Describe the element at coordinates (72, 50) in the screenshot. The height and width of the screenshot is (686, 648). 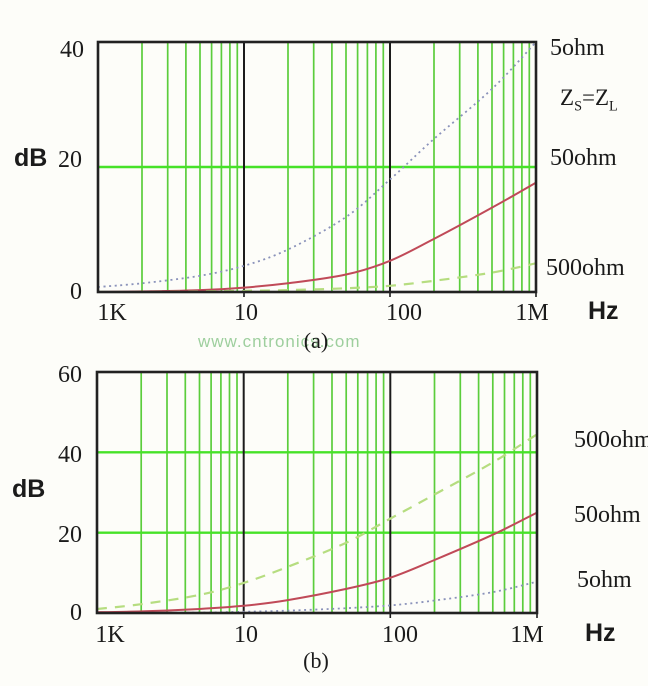
I see `chart-a-ytick-40: 40` at that location.